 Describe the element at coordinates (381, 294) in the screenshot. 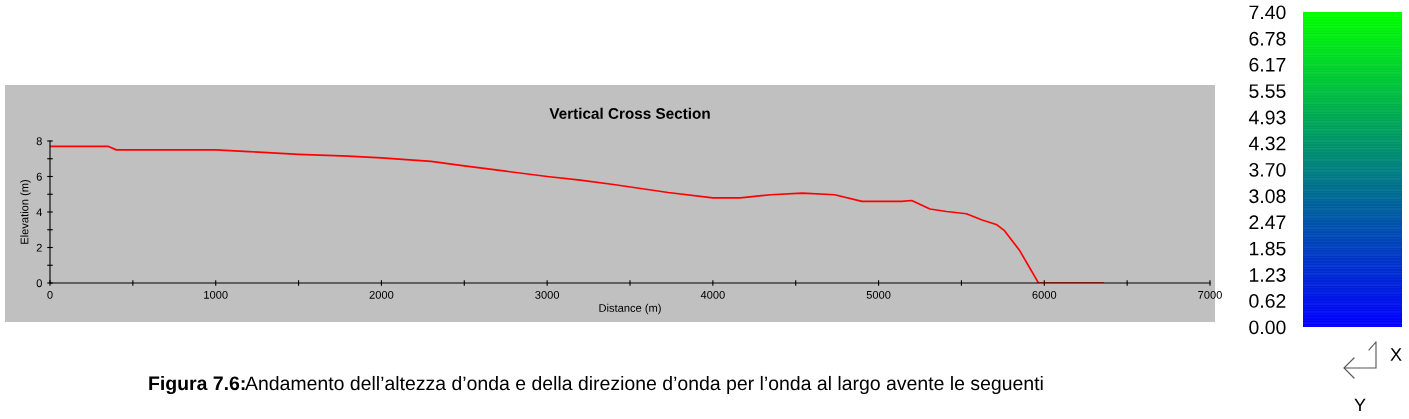

I see `x-tick-label: 2000` at that location.